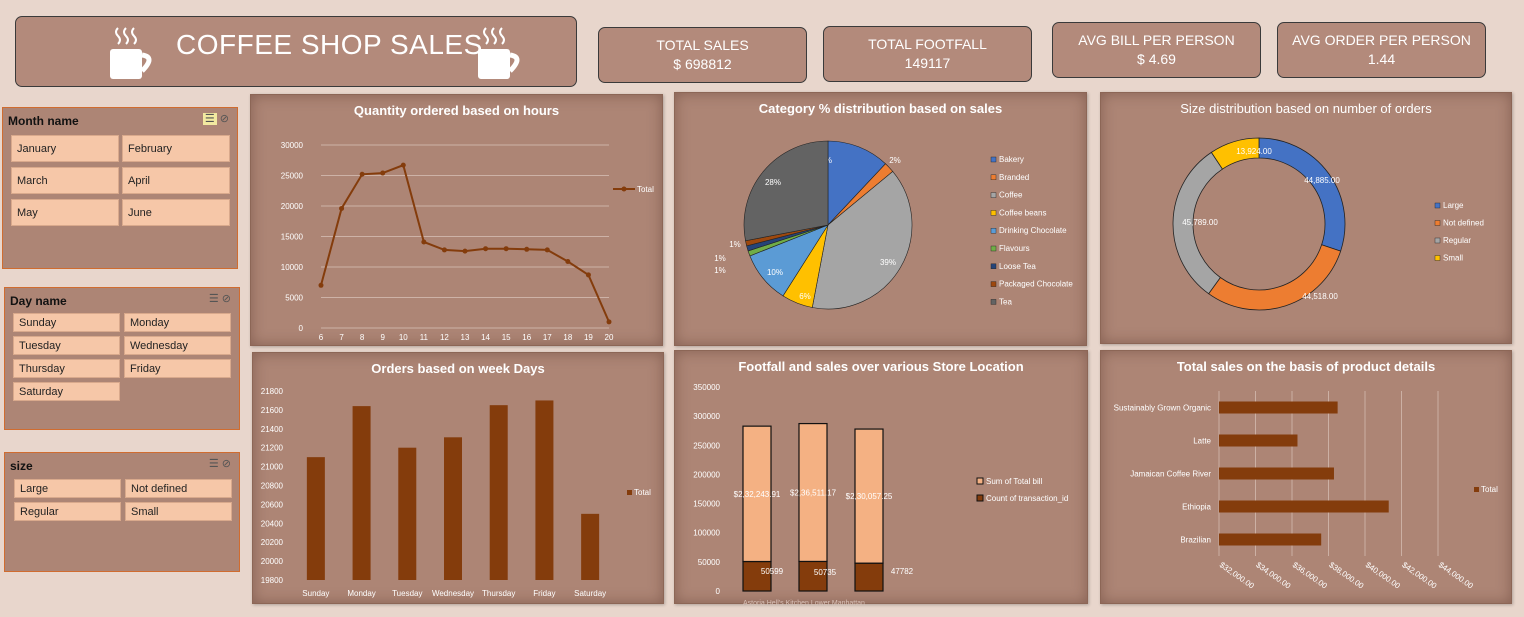 The image size is (1524, 617). What do you see at coordinates (65, 212) in the screenshot?
I see `slicer-item-may: May` at bounding box center [65, 212].